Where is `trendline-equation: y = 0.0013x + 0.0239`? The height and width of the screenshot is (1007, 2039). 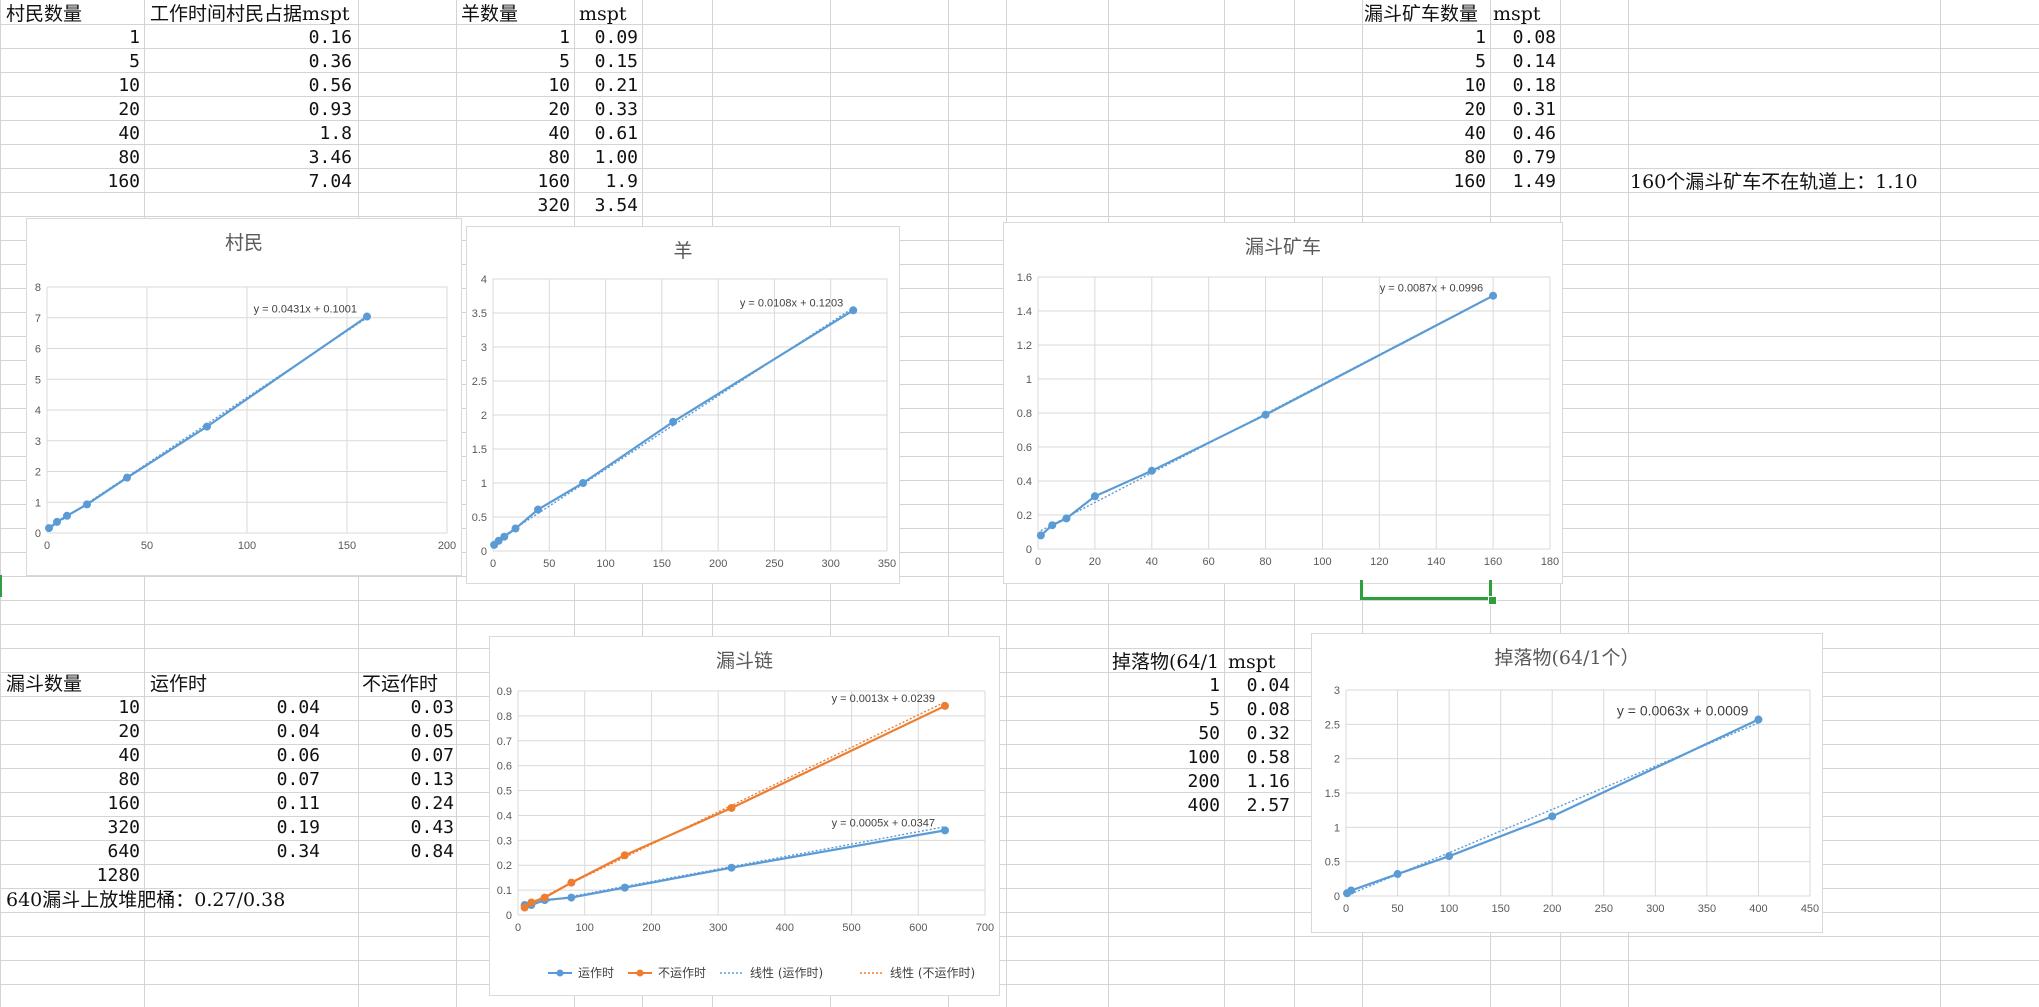 trendline-equation: y = 0.0013x + 0.0239 is located at coordinates (883, 699).